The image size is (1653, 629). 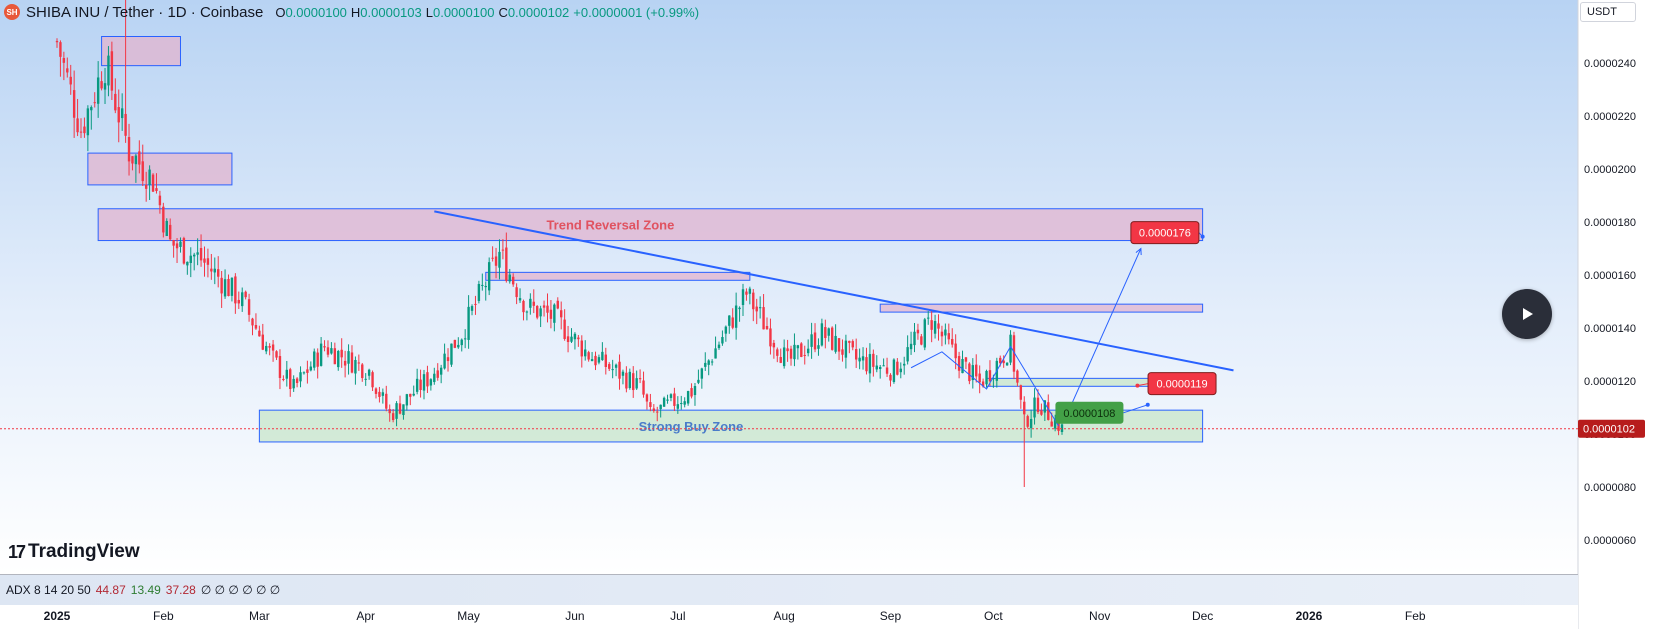 What do you see at coordinates (610, 225) in the screenshot?
I see `trend-reversal-zone-label: Trend Reversal Zone` at bounding box center [610, 225].